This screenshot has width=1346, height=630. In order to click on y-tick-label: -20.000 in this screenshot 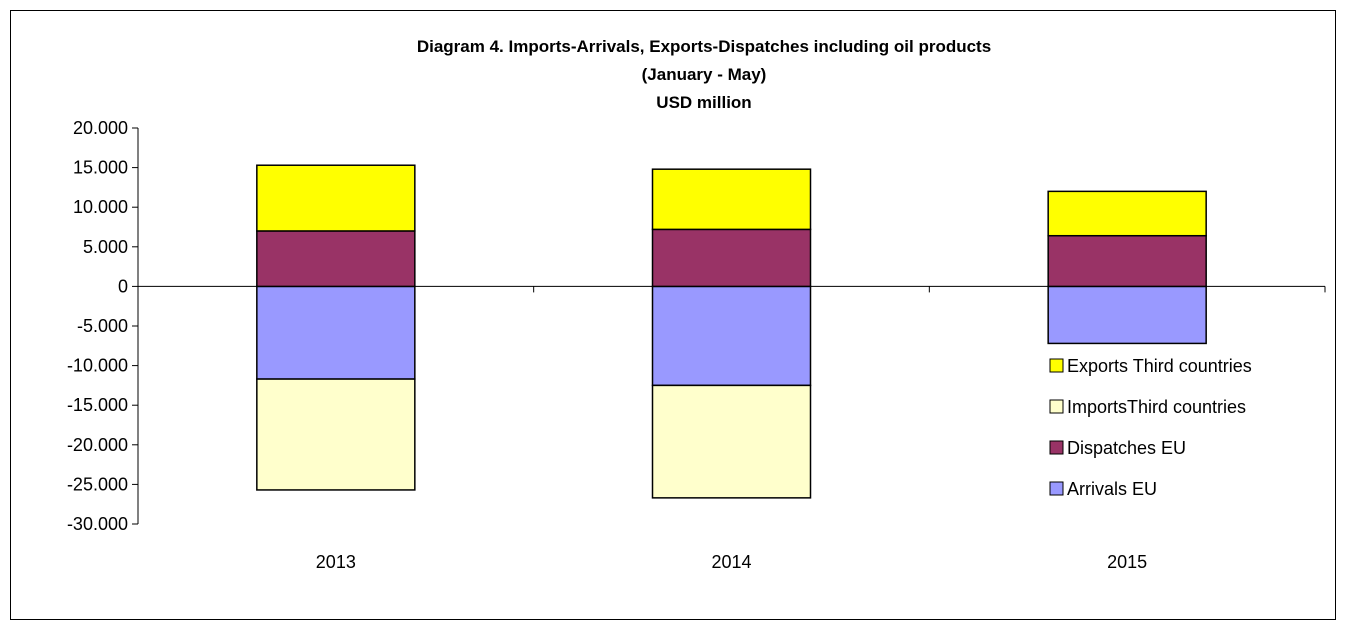, I will do `click(97, 445)`.